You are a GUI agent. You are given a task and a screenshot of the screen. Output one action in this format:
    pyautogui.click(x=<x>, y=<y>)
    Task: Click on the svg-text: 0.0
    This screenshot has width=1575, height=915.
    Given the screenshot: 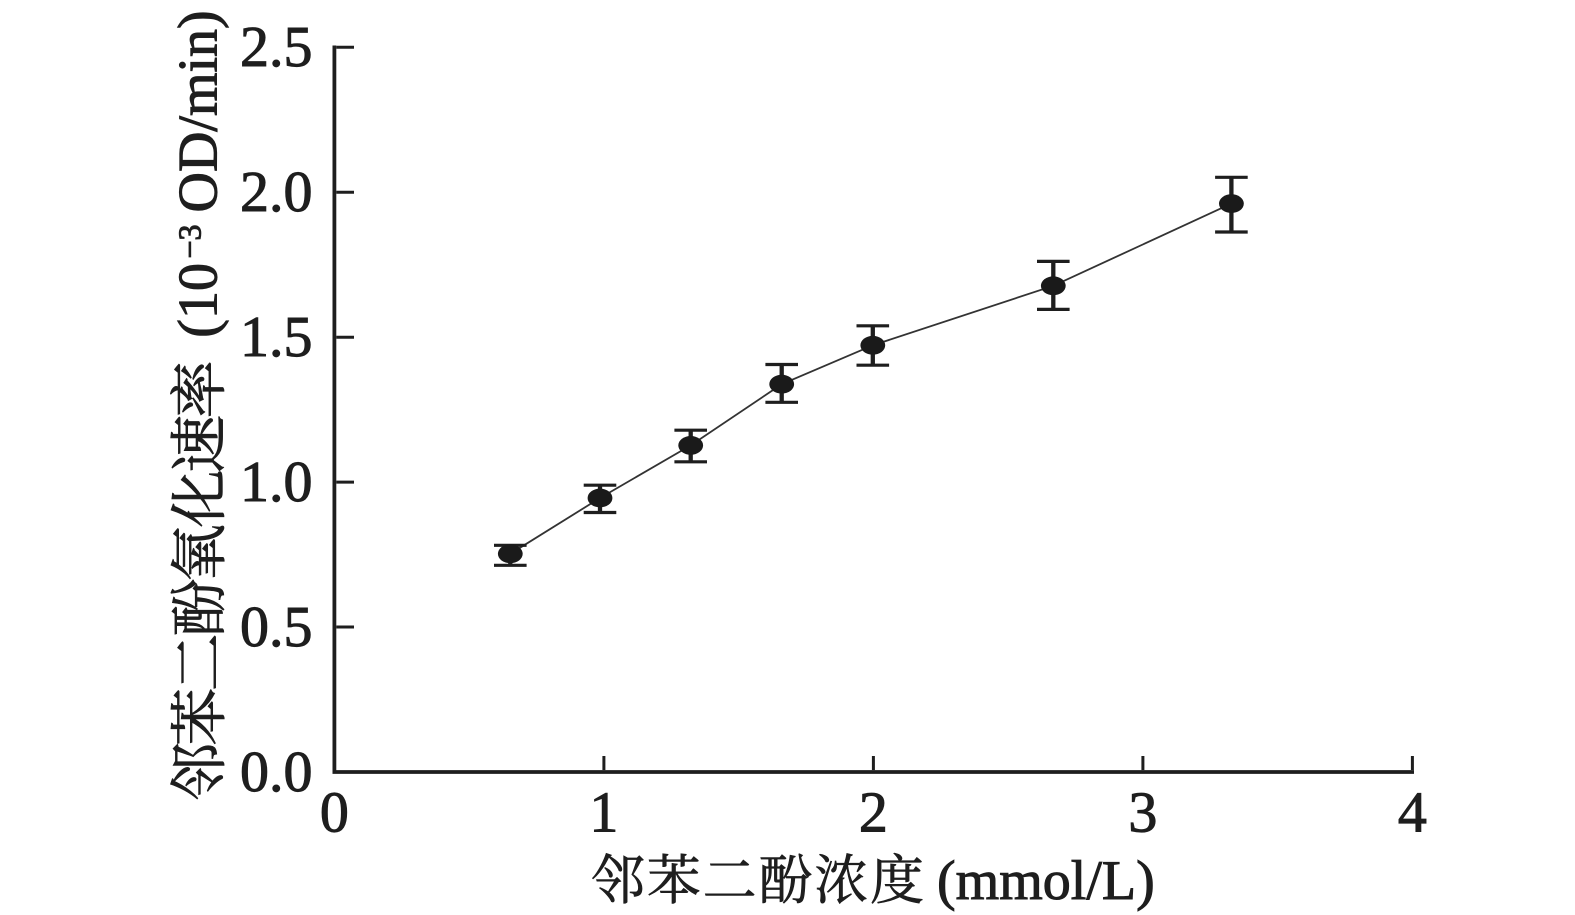 What is the action you would take?
    pyautogui.click(x=276, y=771)
    